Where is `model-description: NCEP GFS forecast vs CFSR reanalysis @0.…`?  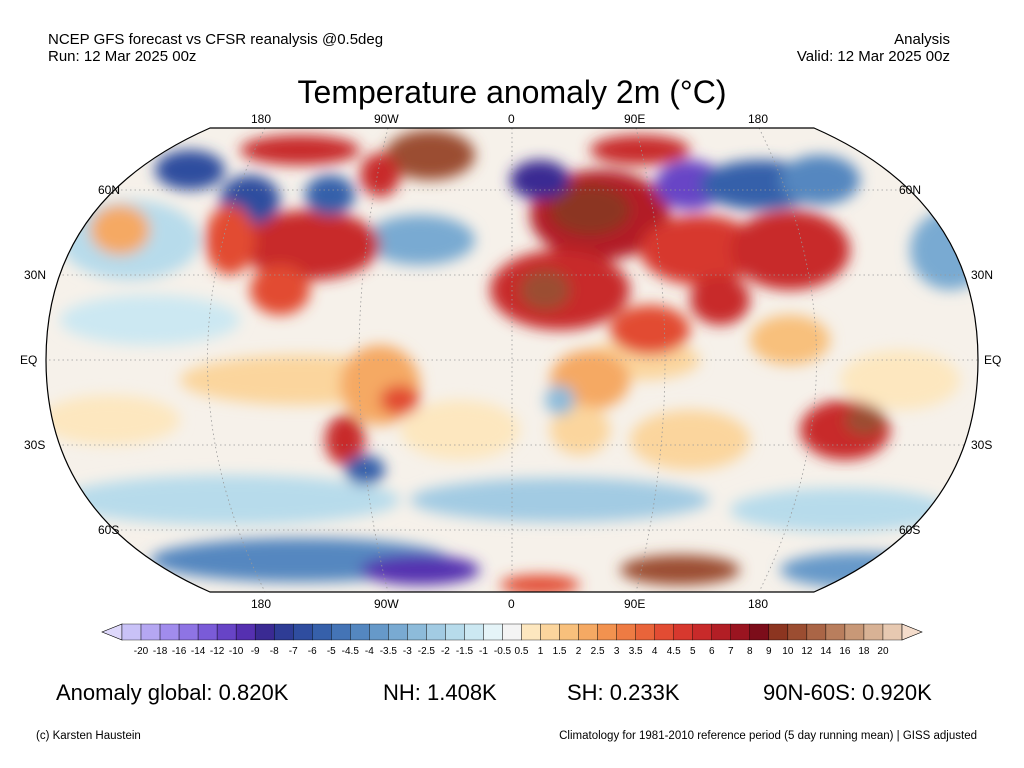
model-description: NCEP GFS forecast vs CFSR reanalysis @0.… is located at coordinates (216, 39).